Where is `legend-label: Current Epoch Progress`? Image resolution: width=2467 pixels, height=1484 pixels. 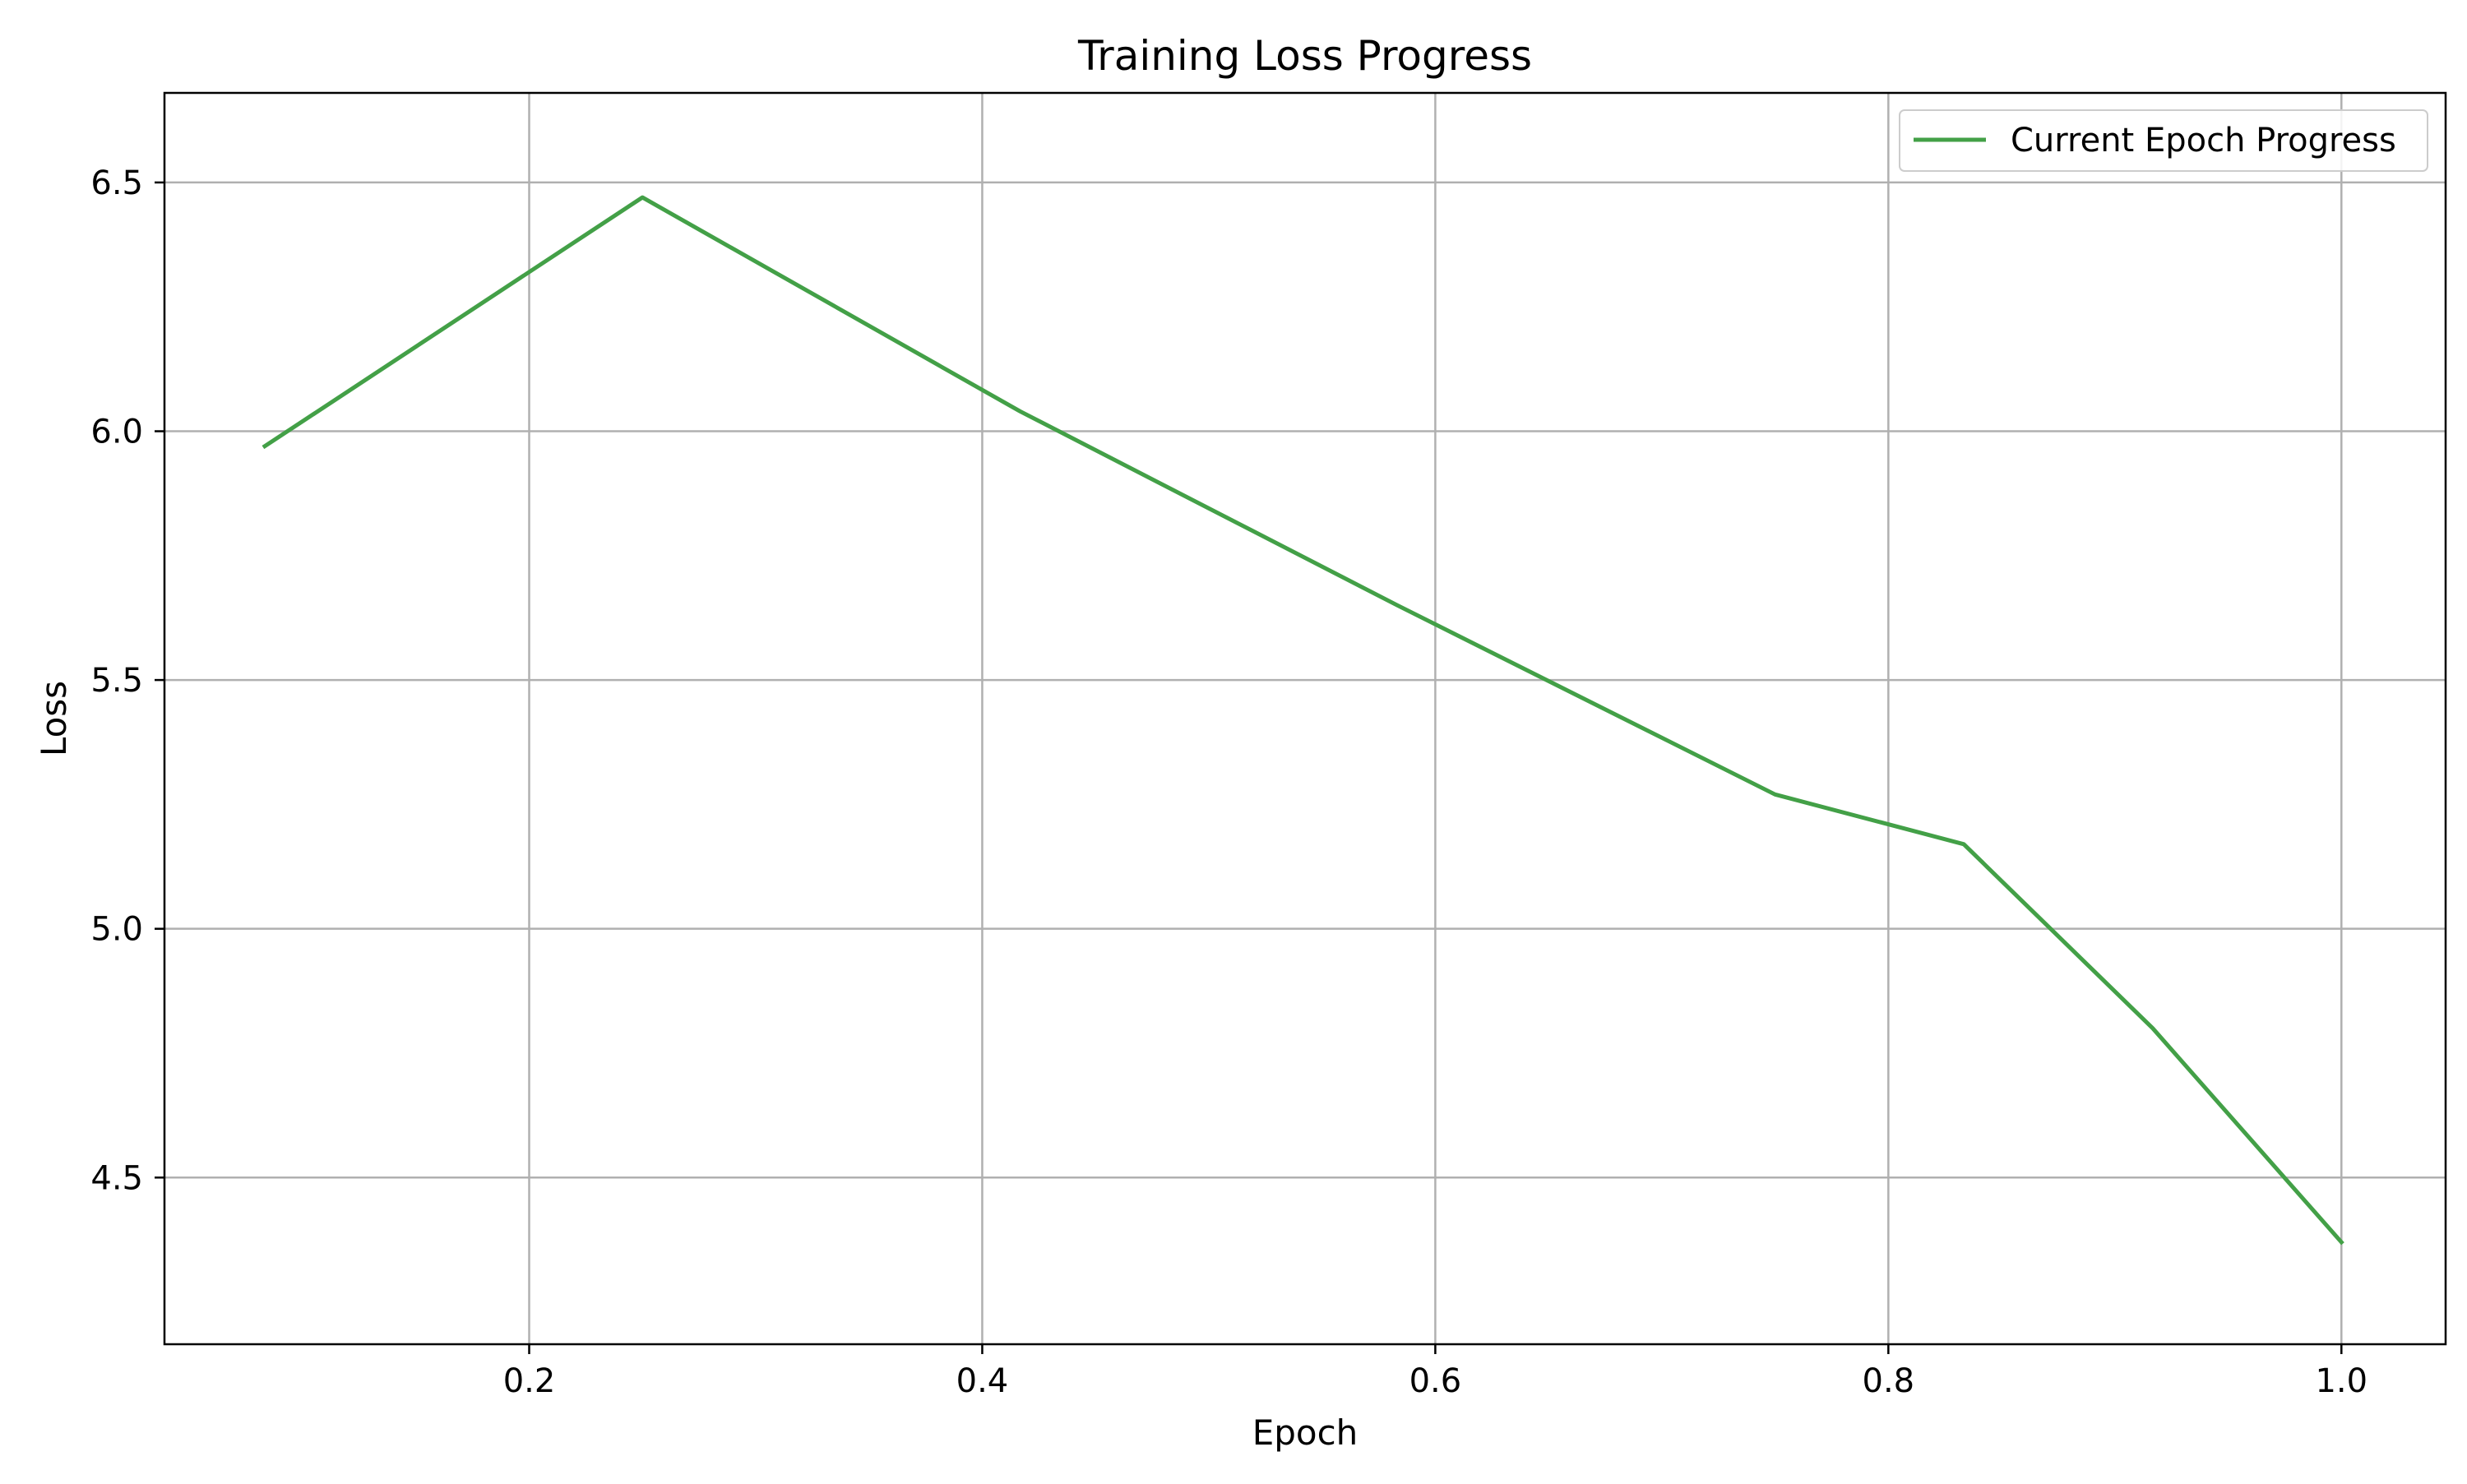
legend-label: Current Epoch Progress is located at coordinates (2203, 140).